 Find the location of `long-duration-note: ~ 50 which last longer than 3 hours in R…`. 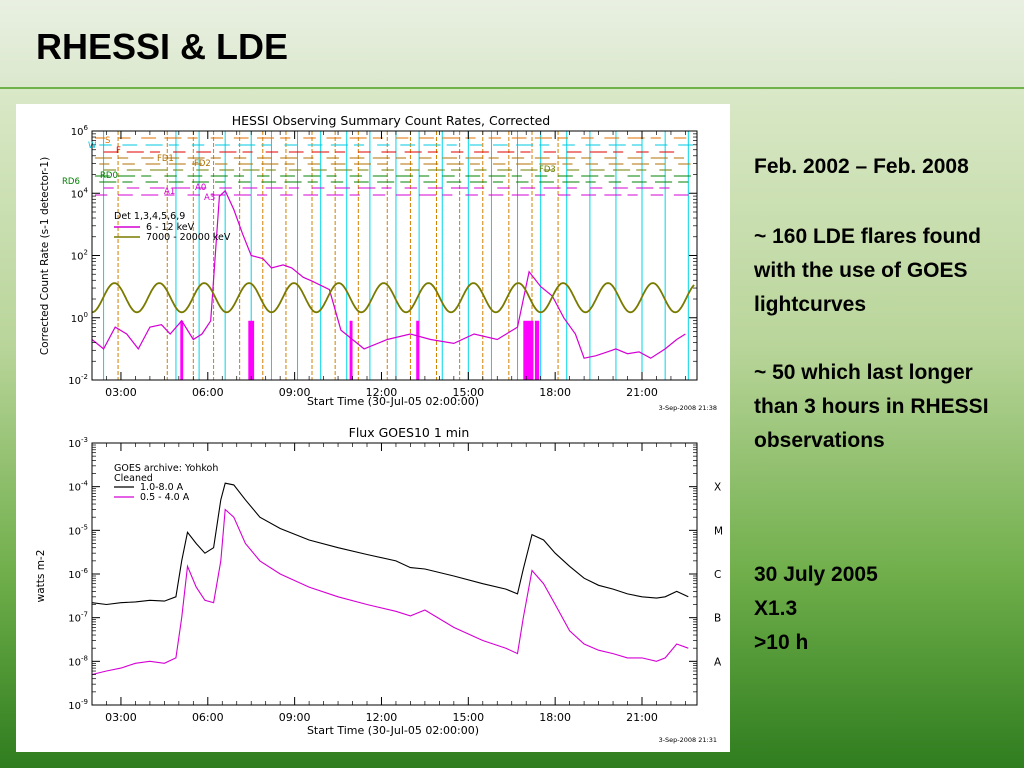

long-duration-note: ~ 50 which last longer than 3 hours in R… is located at coordinates (871, 406).